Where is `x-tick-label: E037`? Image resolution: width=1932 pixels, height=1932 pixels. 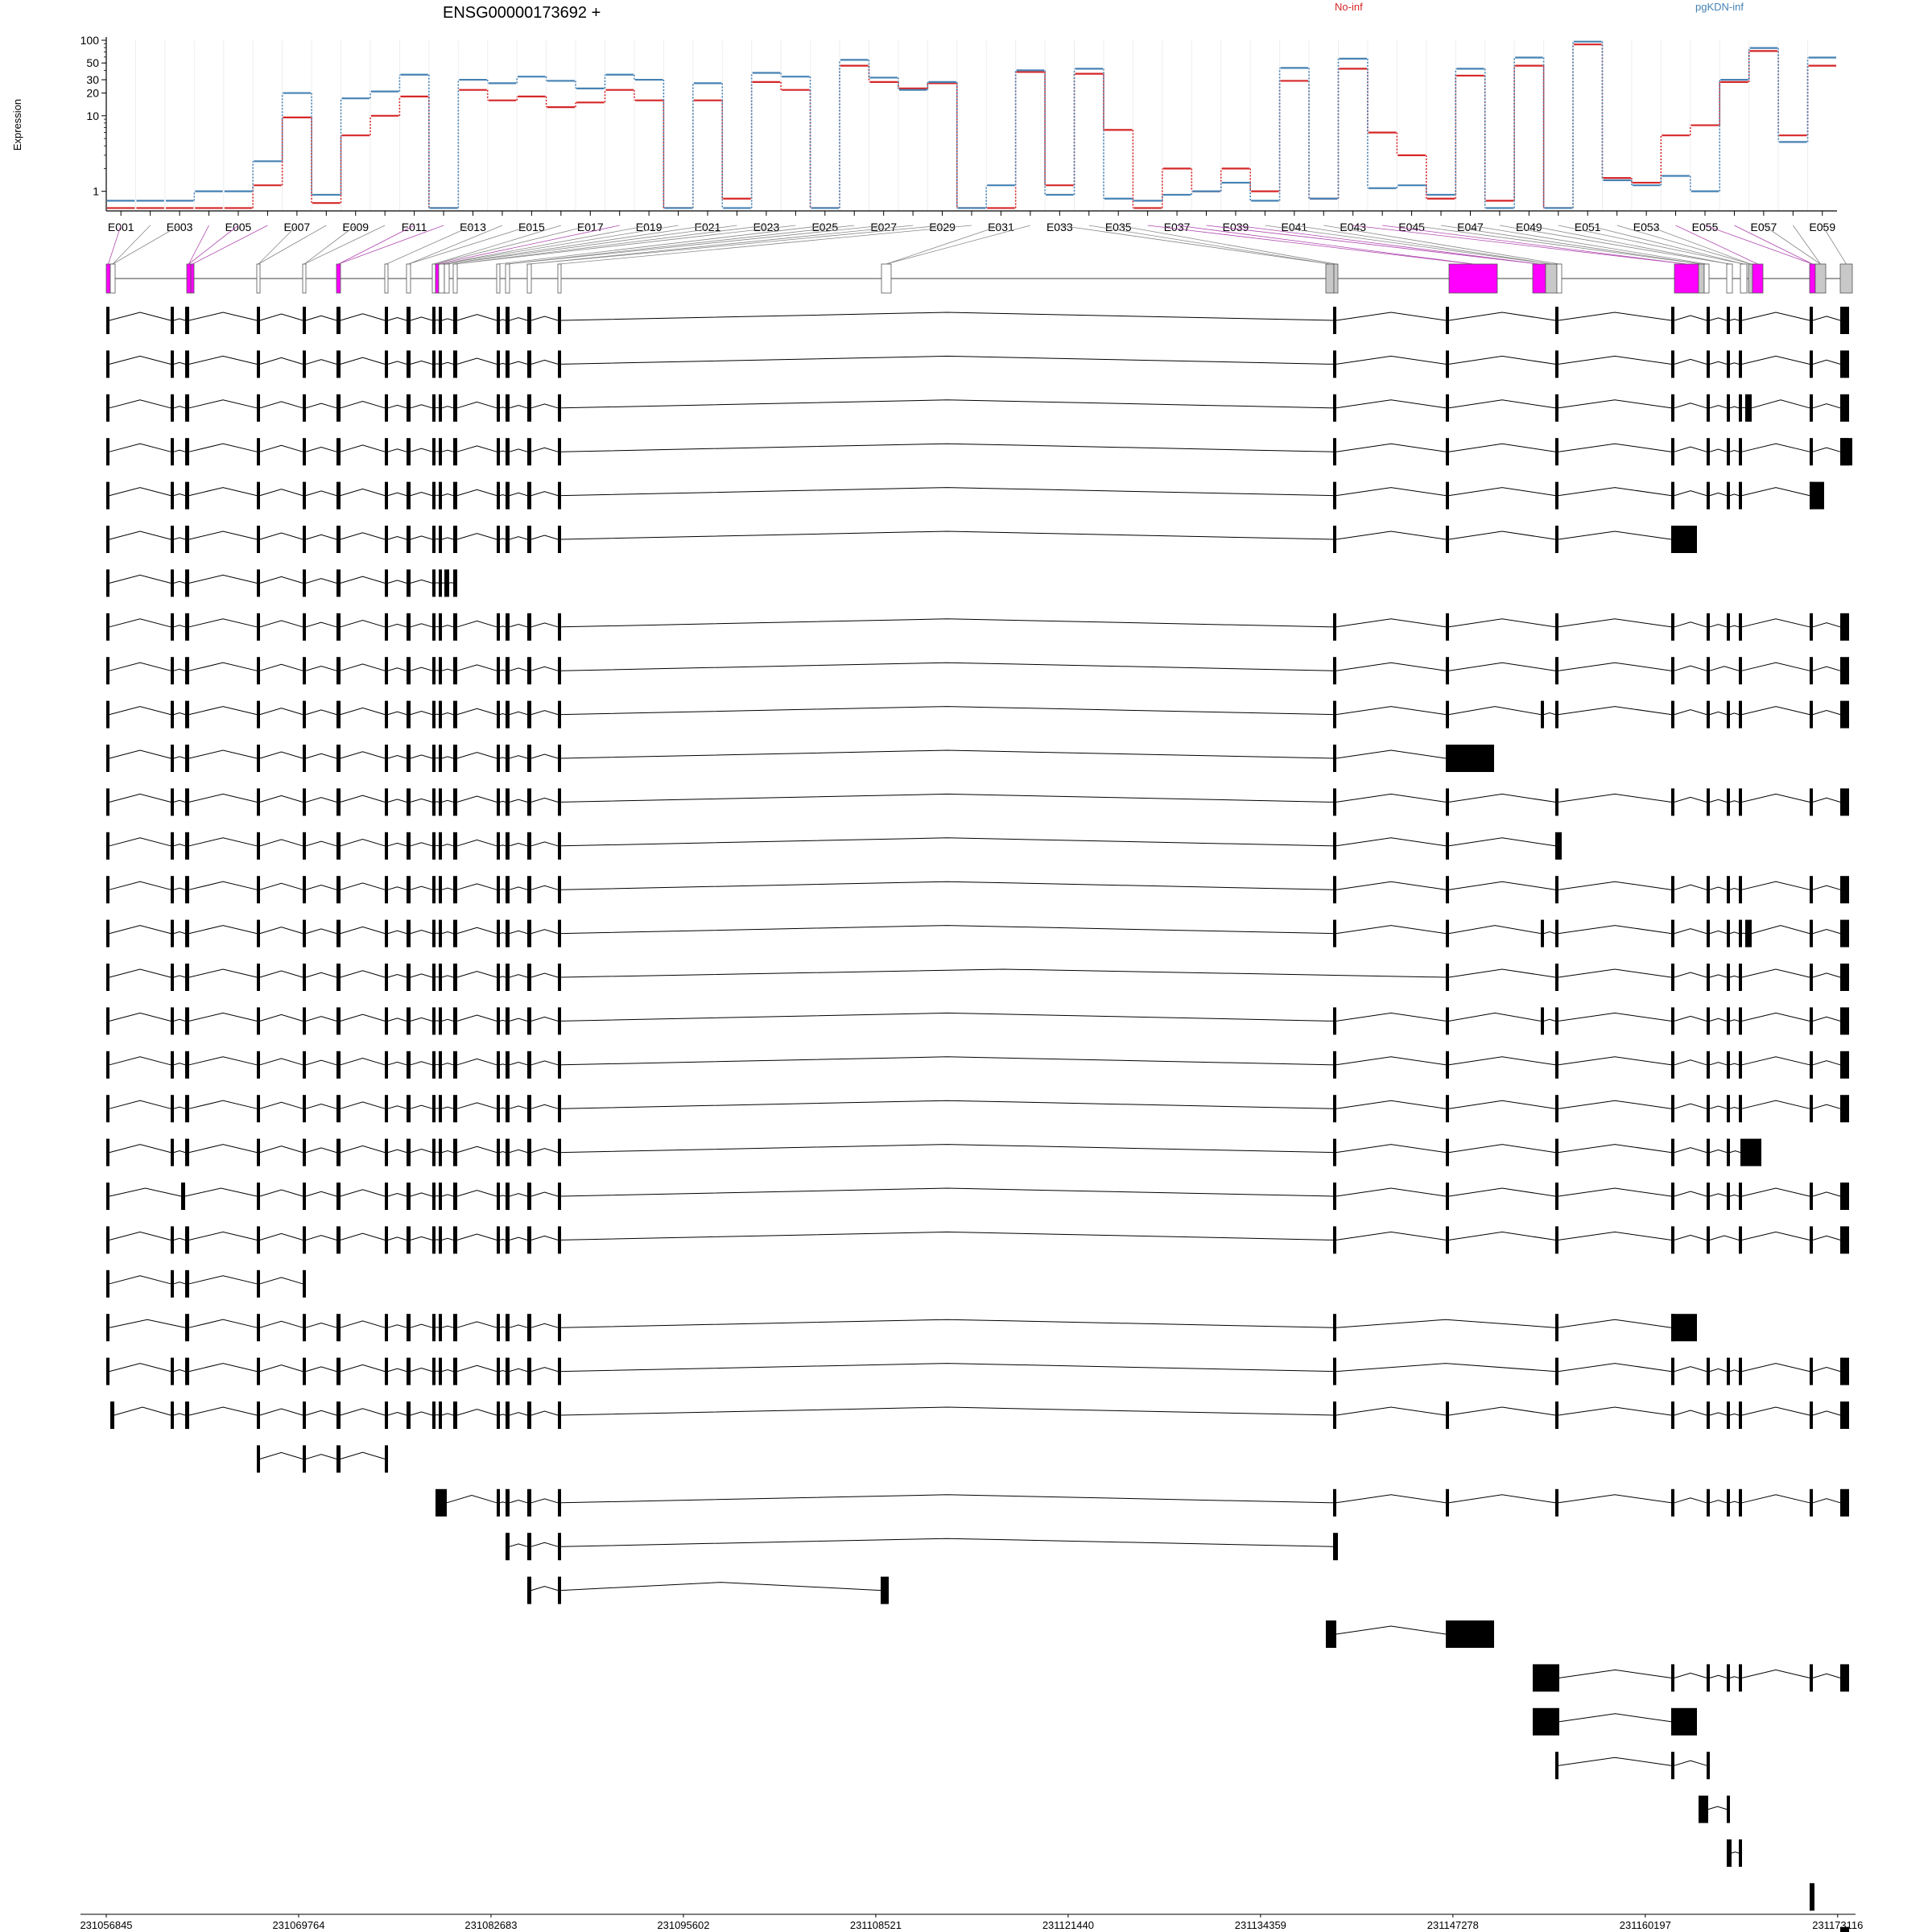
x-tick-label: E037 is located at coordinates (1177, 227).